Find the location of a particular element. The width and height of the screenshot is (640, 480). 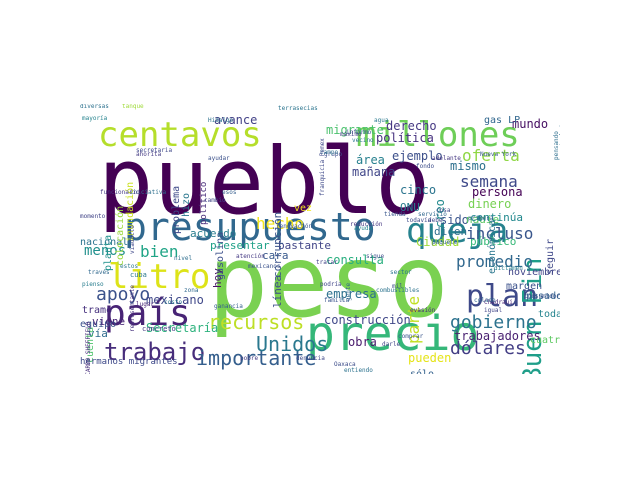

word: país is located at coordinates (147, 313).